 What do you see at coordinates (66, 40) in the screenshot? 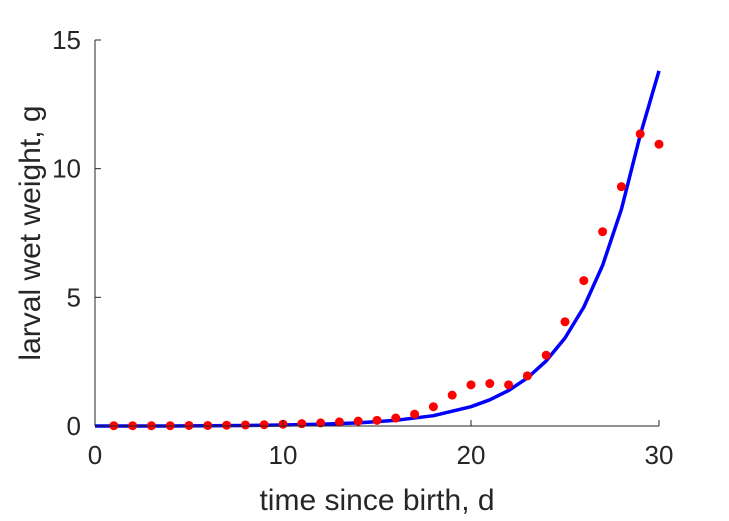
I see `y-tick-label: 15` at bounding box center [66, 40].